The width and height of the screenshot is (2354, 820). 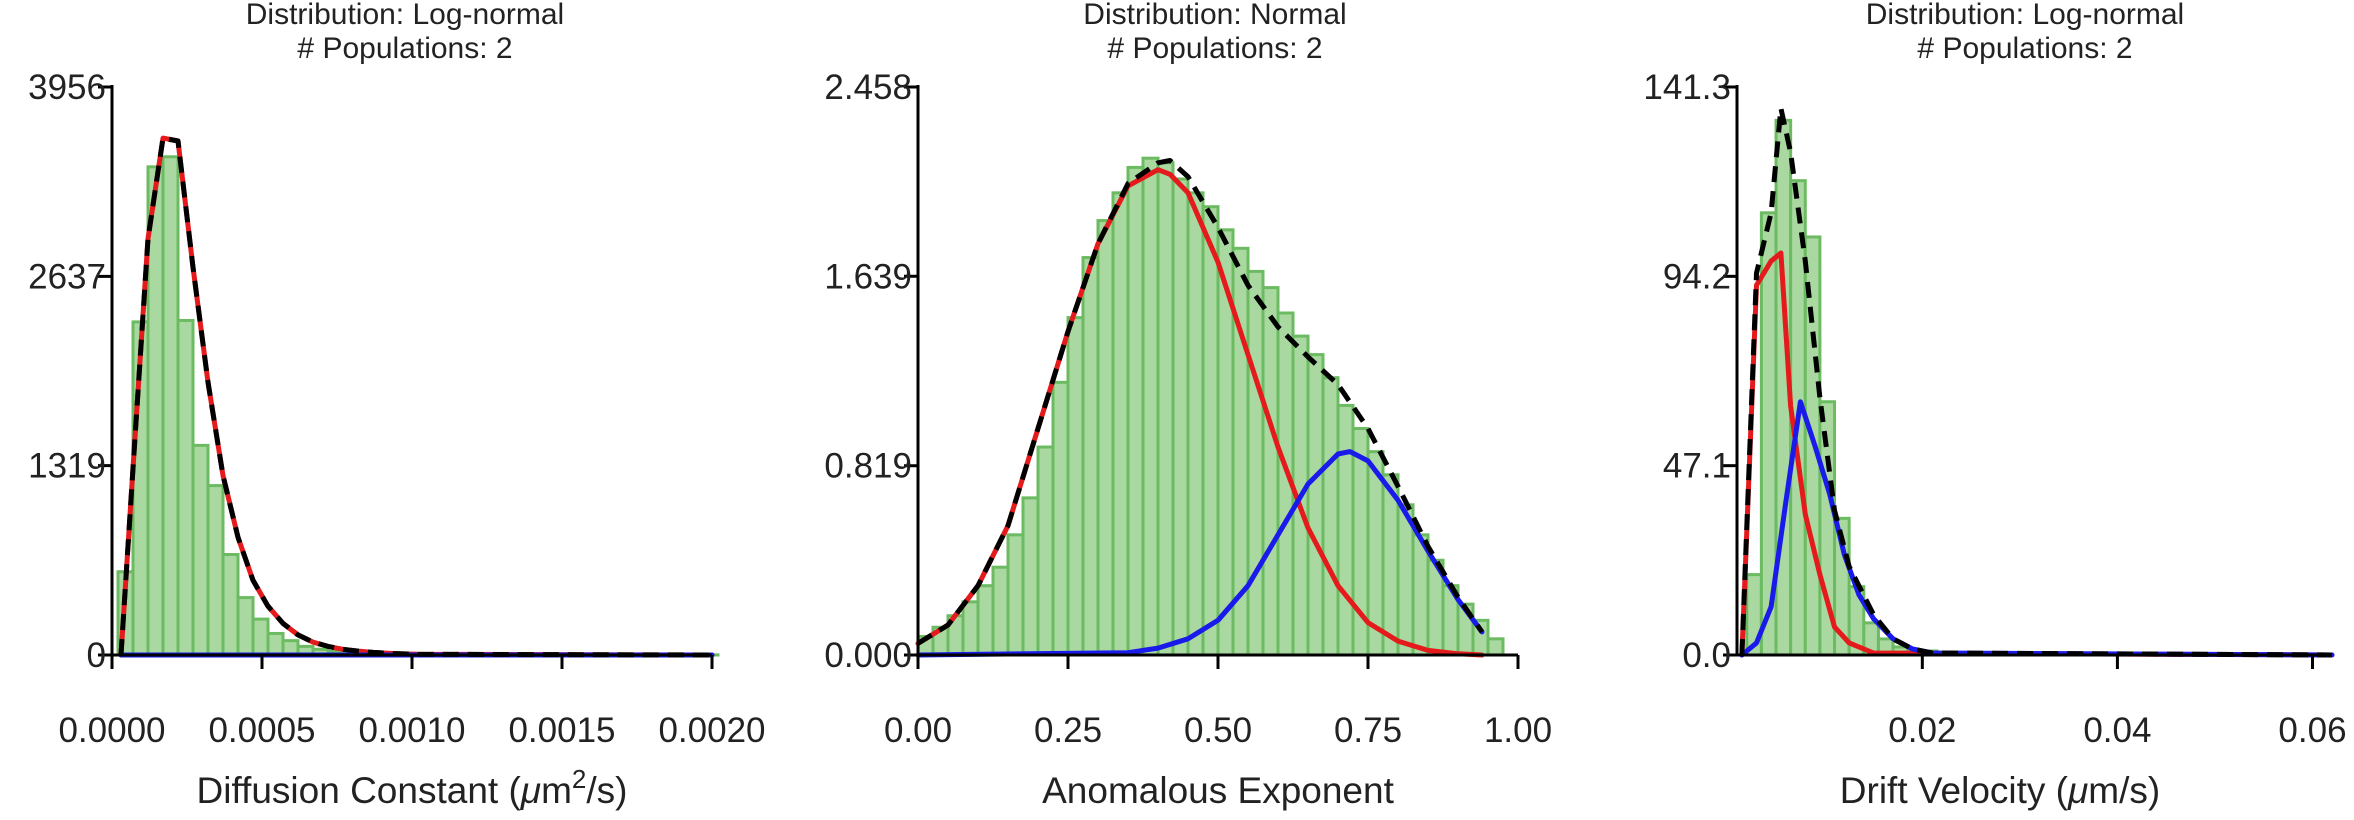 I want to click on x-tick-label: 1.00, so click(x=1518, y=730).